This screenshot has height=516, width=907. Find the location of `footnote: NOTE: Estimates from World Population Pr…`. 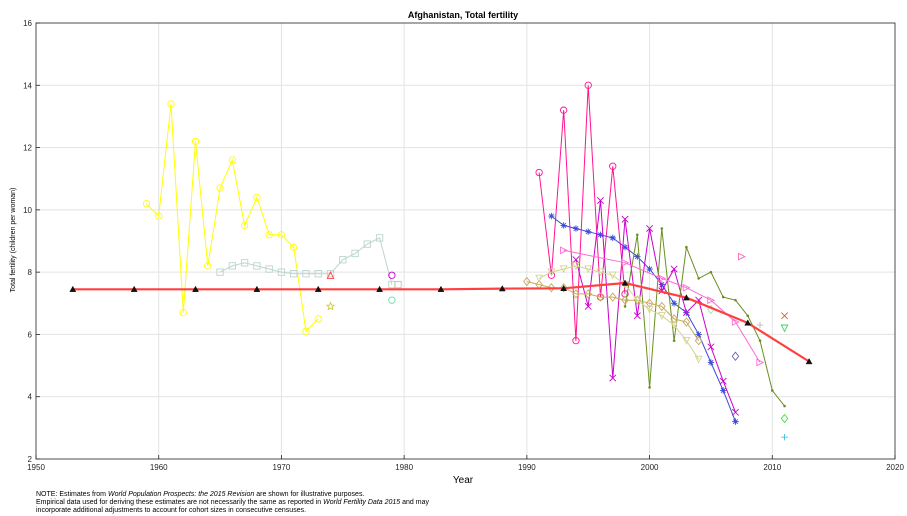

footnote: NOTE: Estimates from World Population Pr… is located at coordinates (316, 503).